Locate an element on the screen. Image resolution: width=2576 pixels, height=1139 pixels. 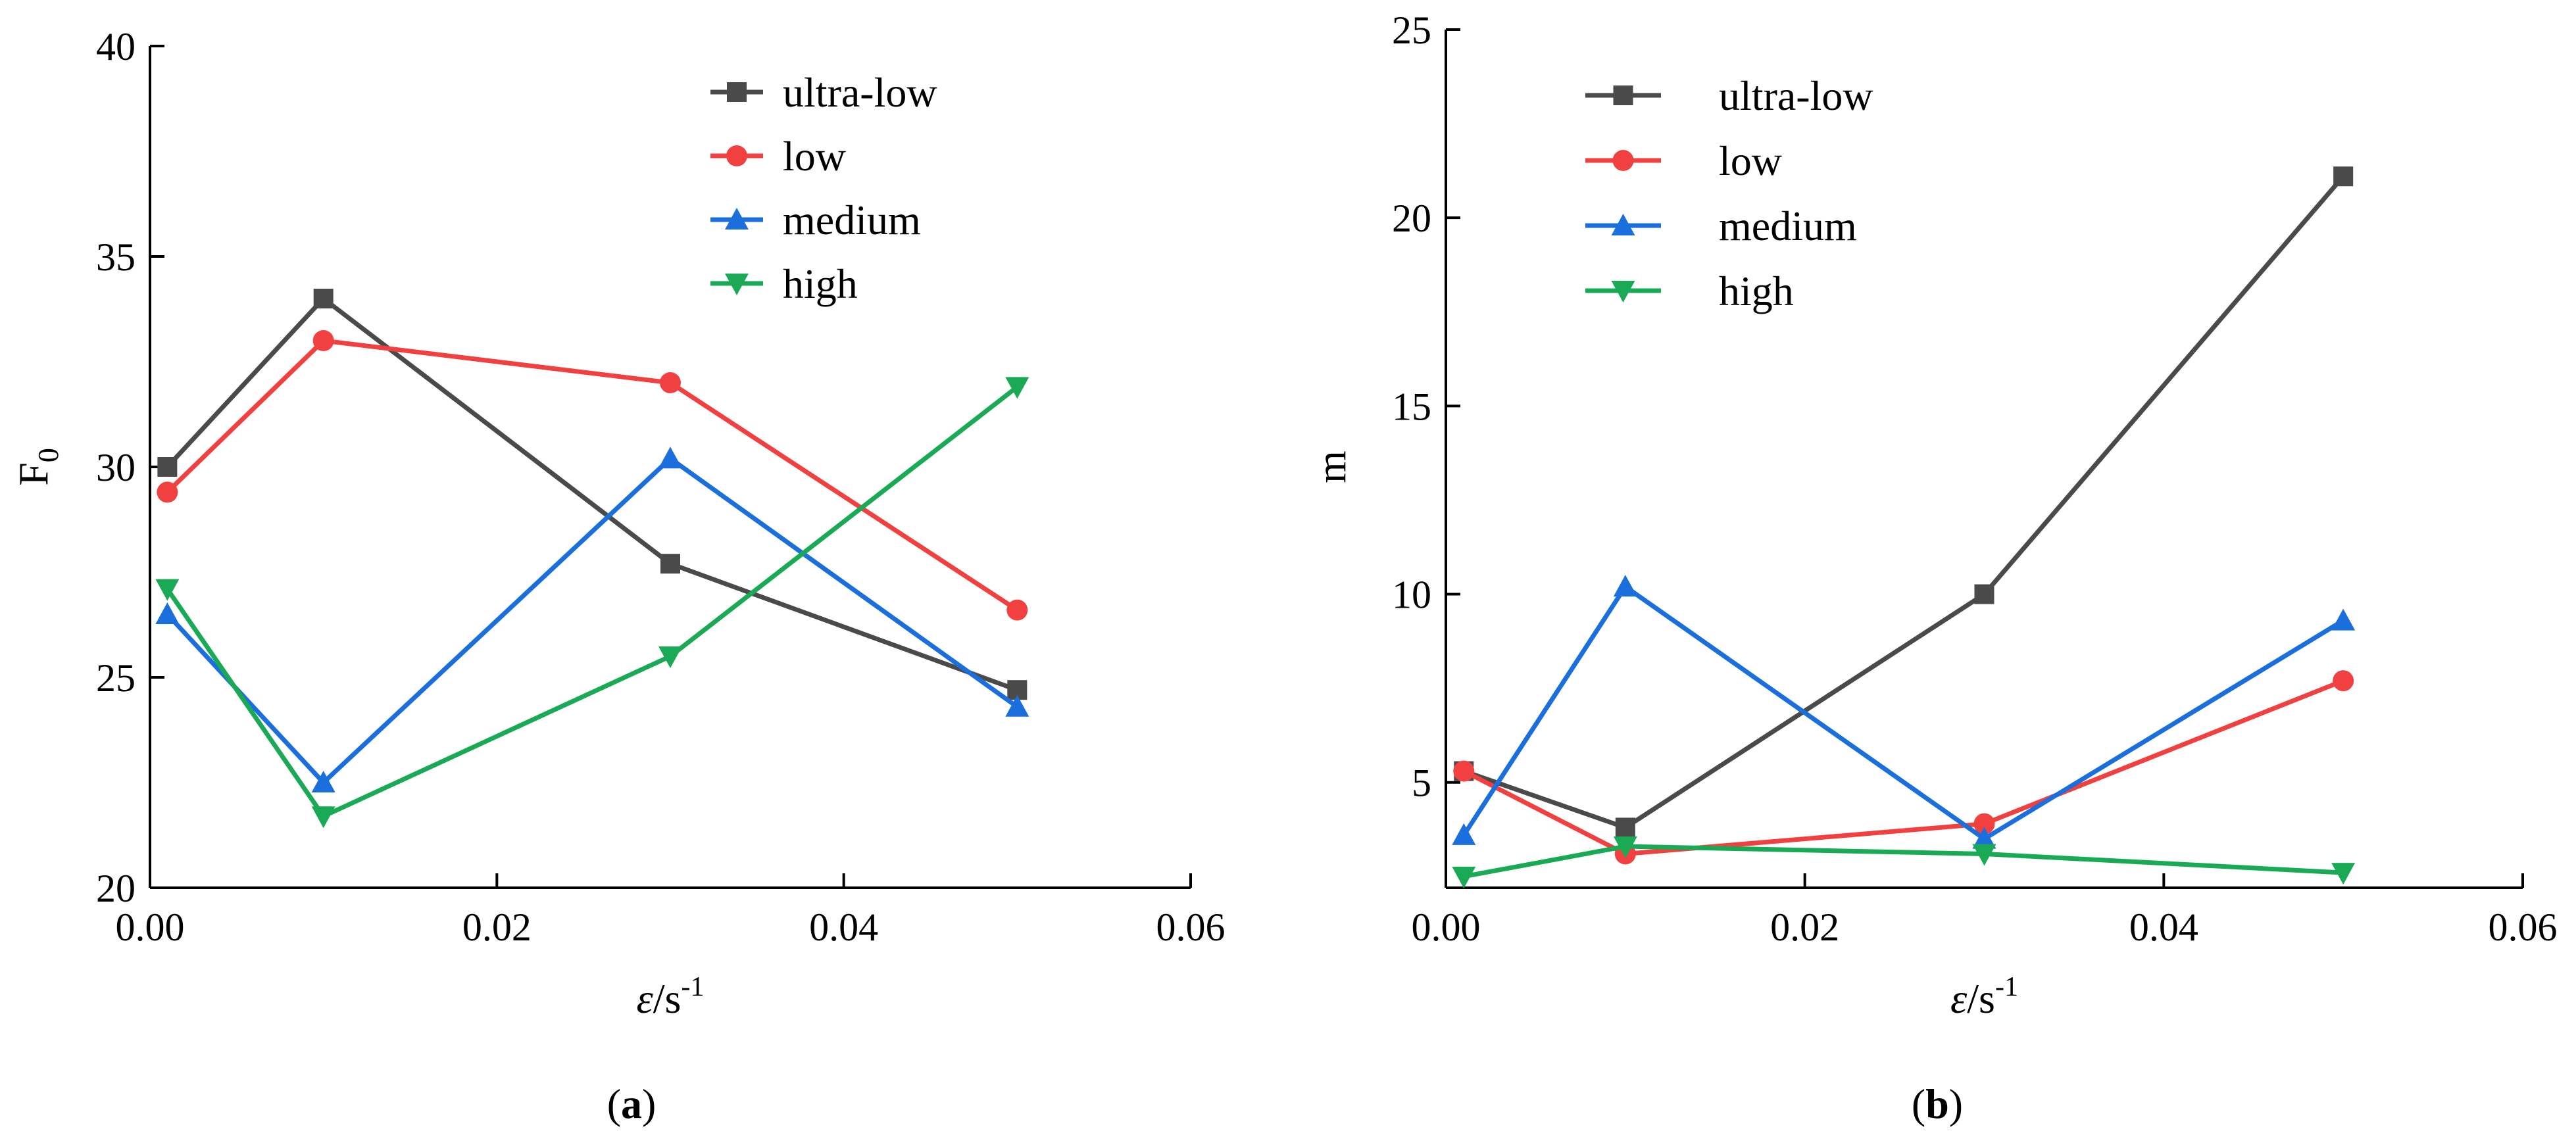
y-tick-label: 40 is located at coordinates (116, 46).